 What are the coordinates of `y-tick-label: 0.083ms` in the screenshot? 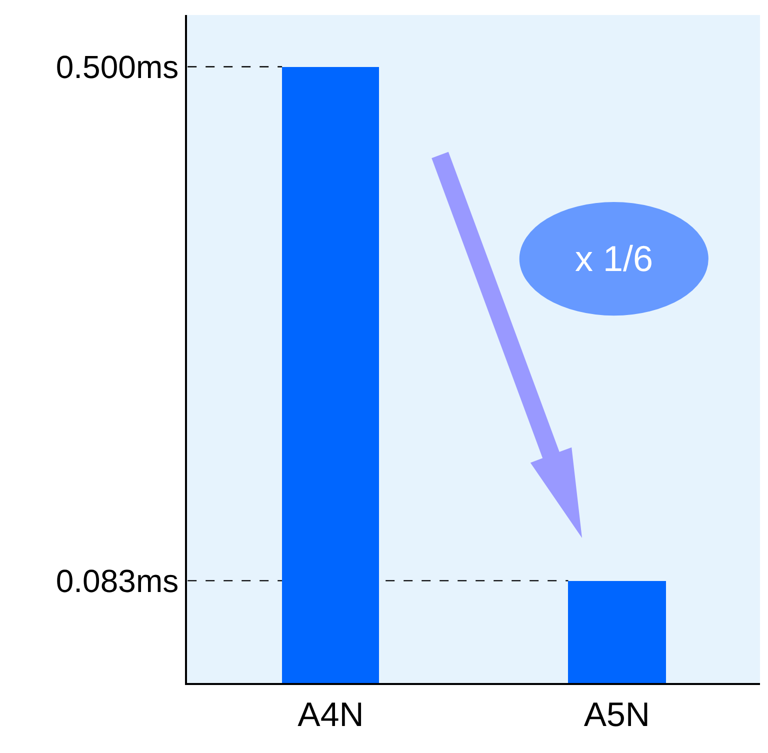 It's located at (117, 580).